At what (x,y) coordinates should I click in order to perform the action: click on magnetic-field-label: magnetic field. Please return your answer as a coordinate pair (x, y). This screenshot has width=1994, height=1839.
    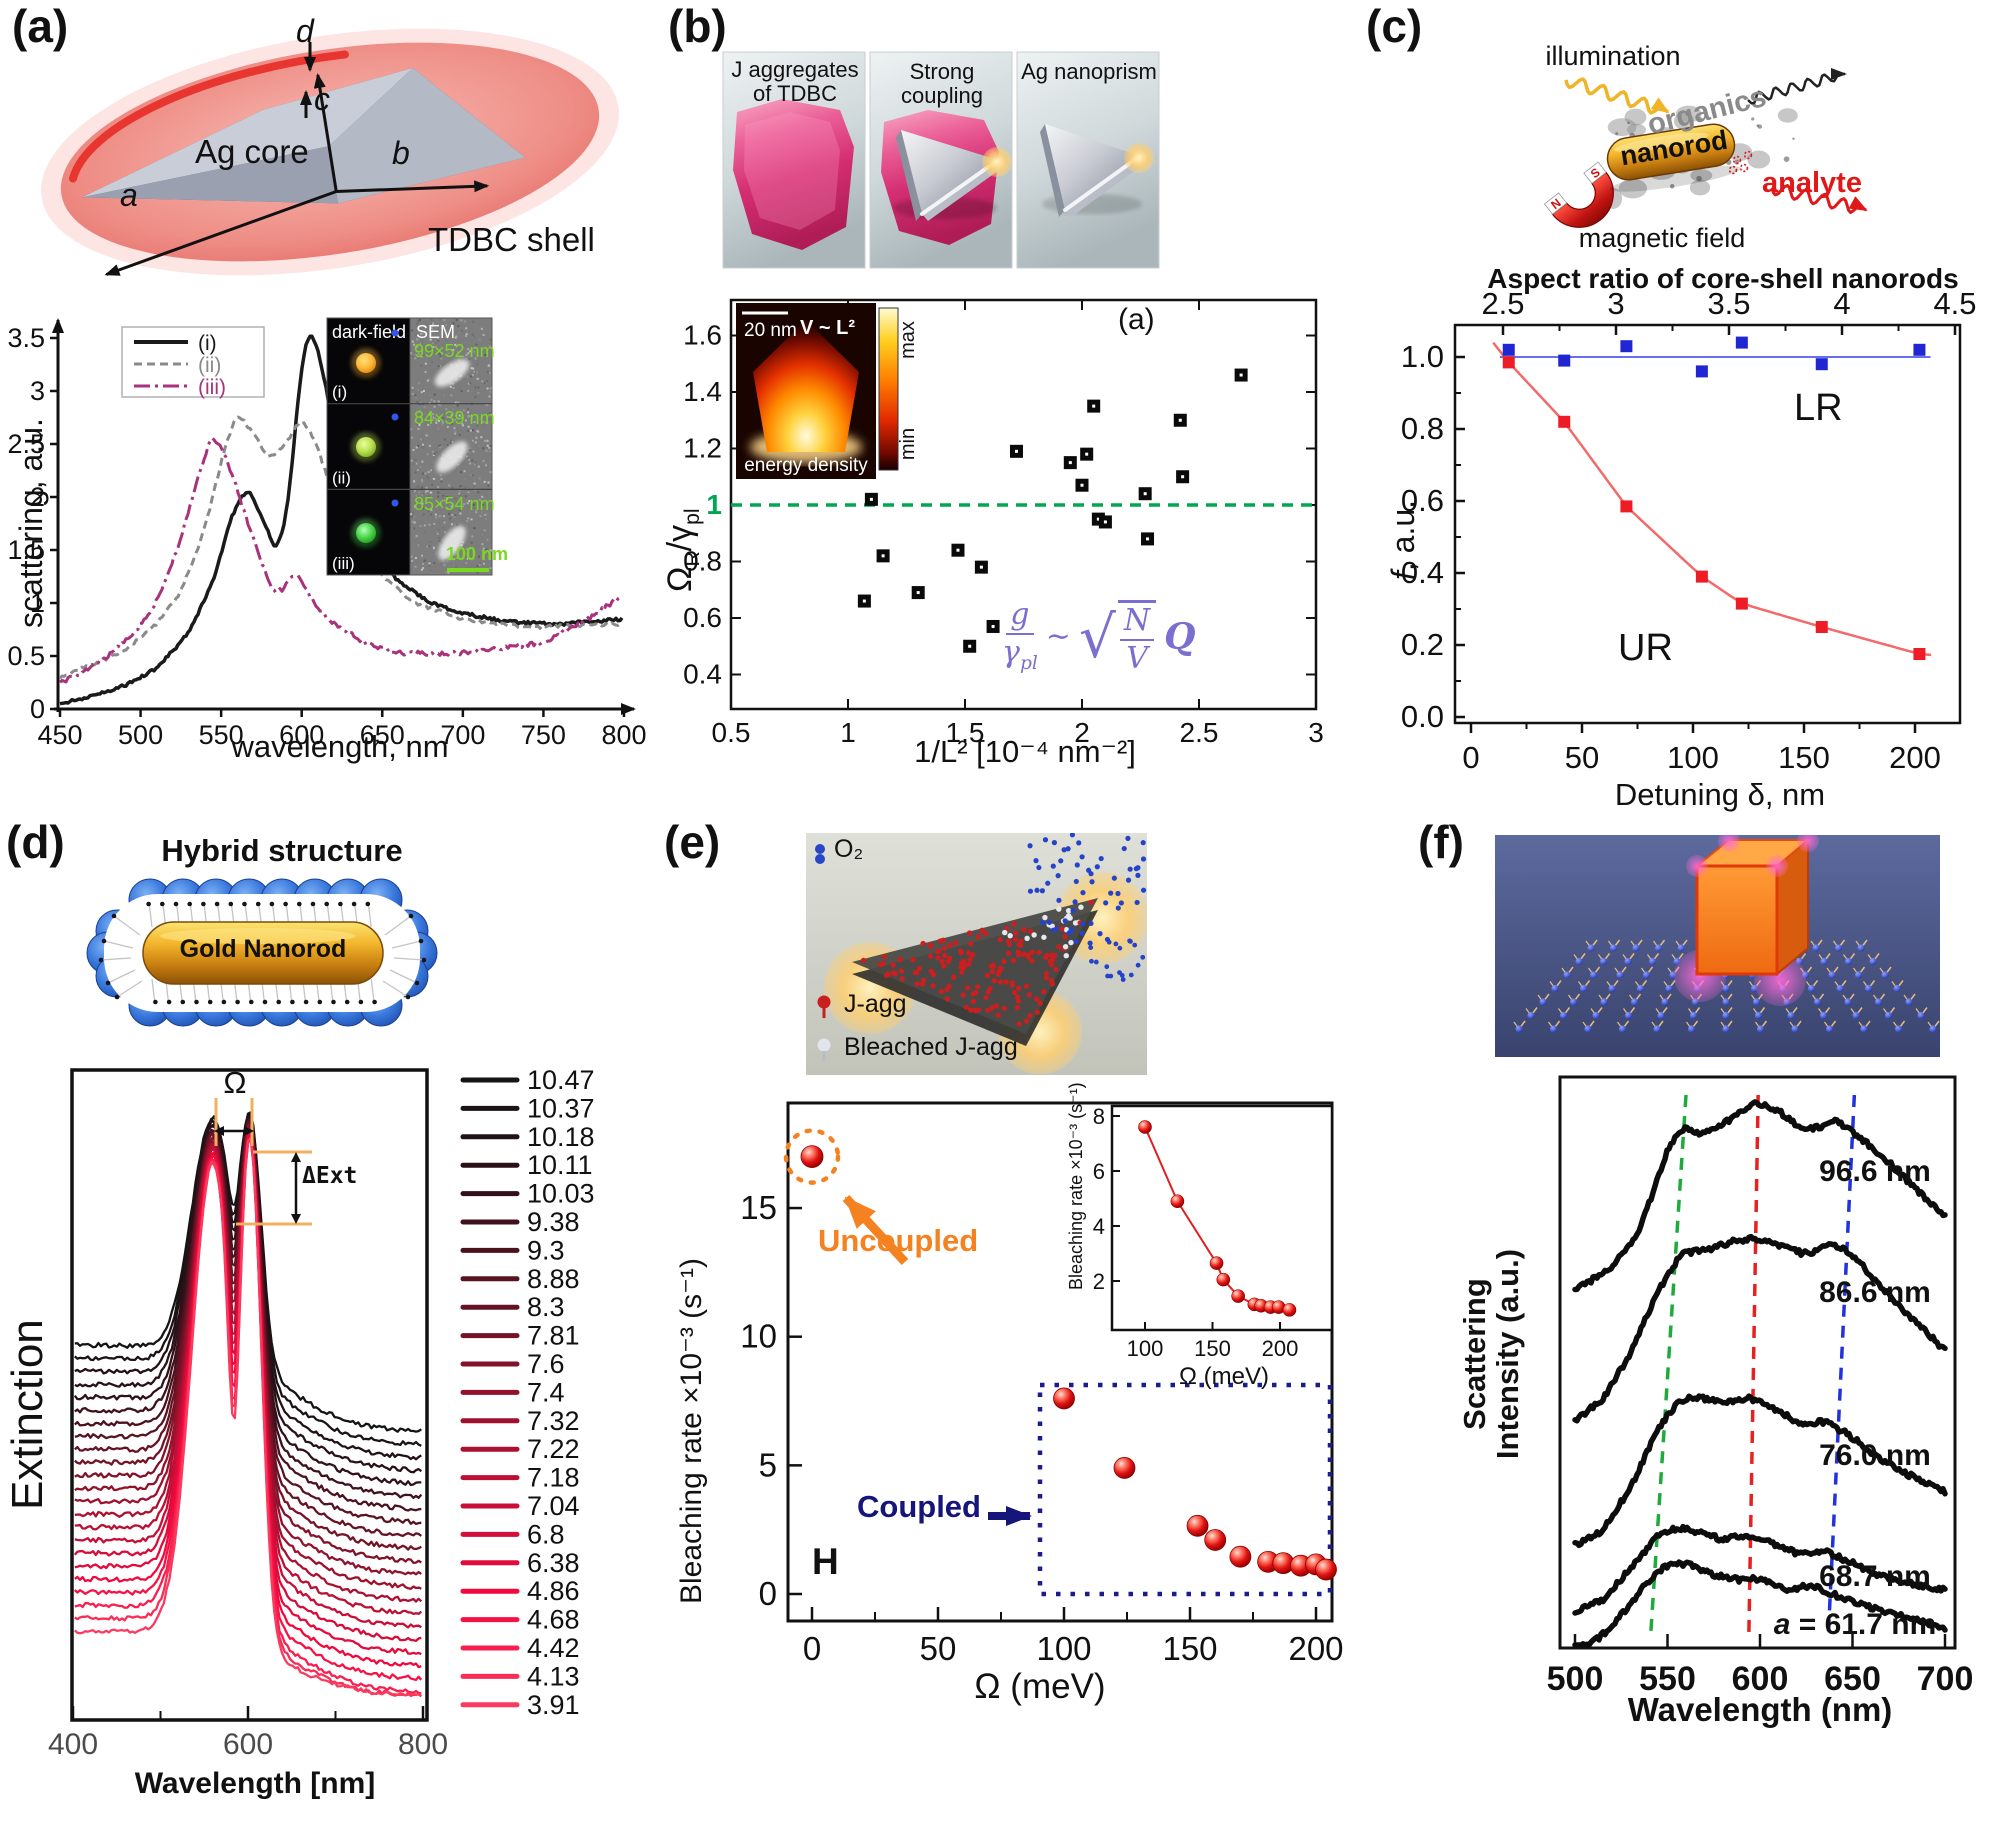
    Looking at the image, I should click on (1662, 238).